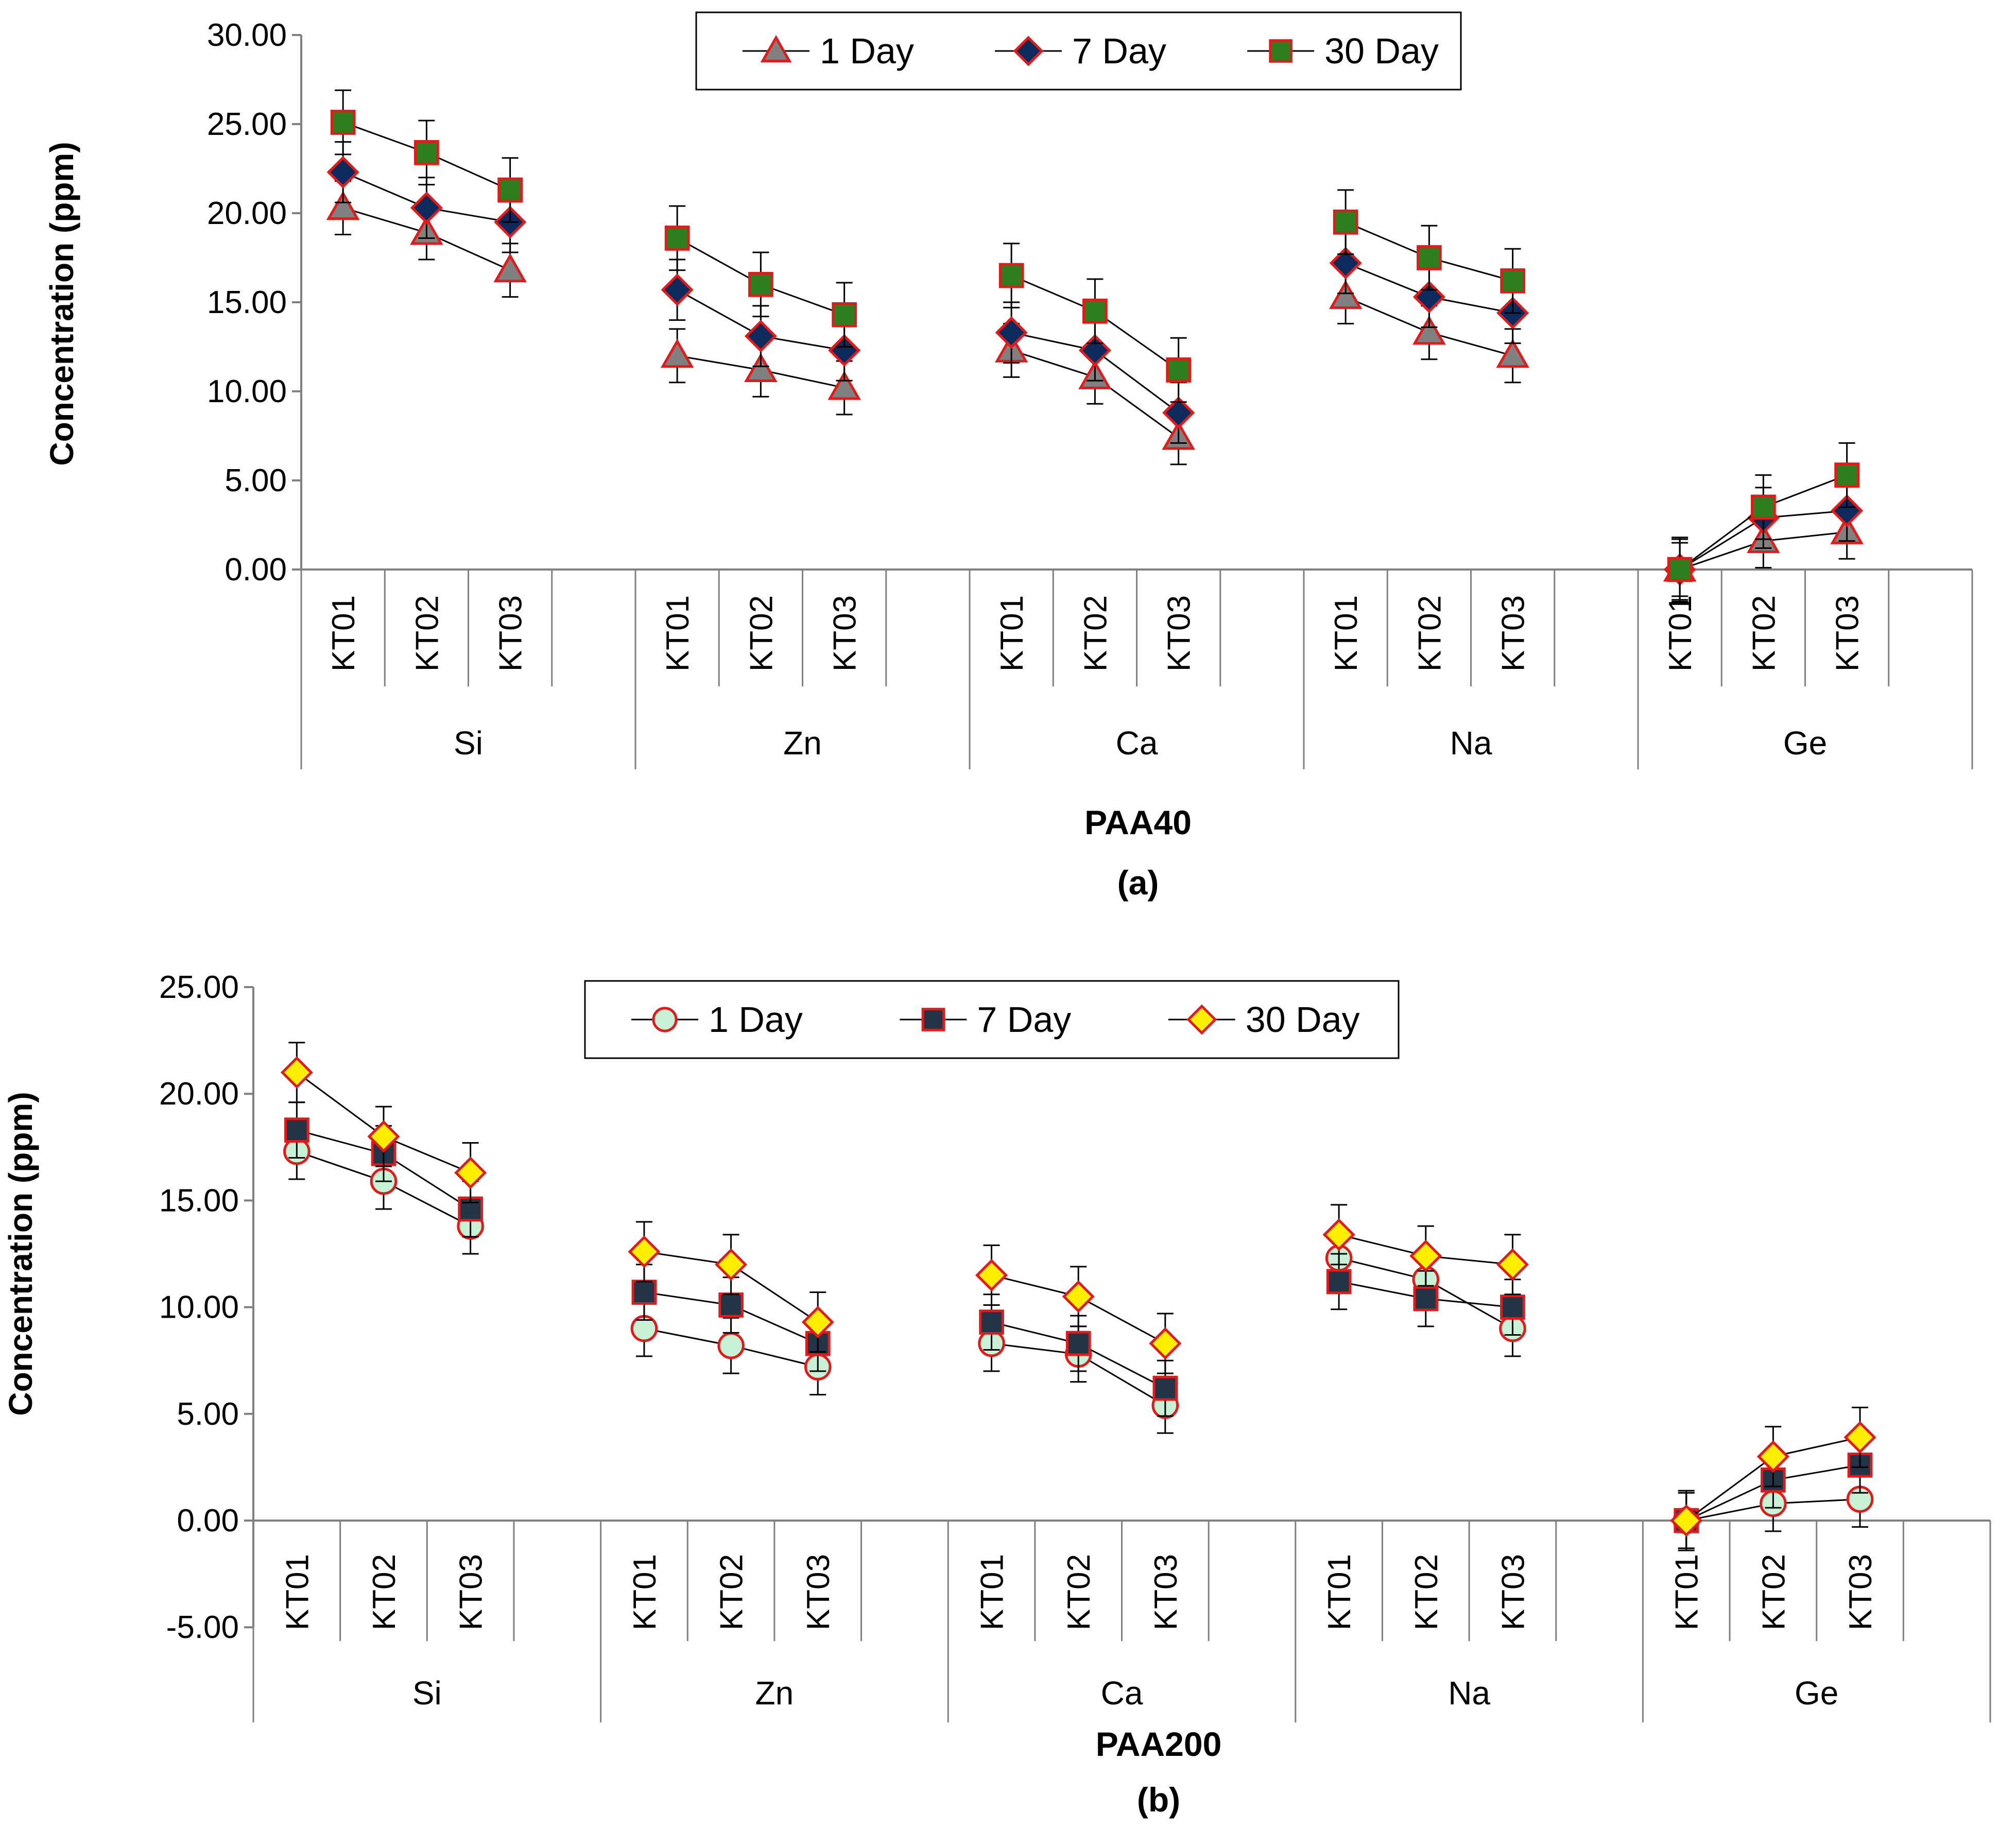 This screenshot has height=1829, width=2016. I want to click on y-tick-label: 5.00, so click(208, 1414).